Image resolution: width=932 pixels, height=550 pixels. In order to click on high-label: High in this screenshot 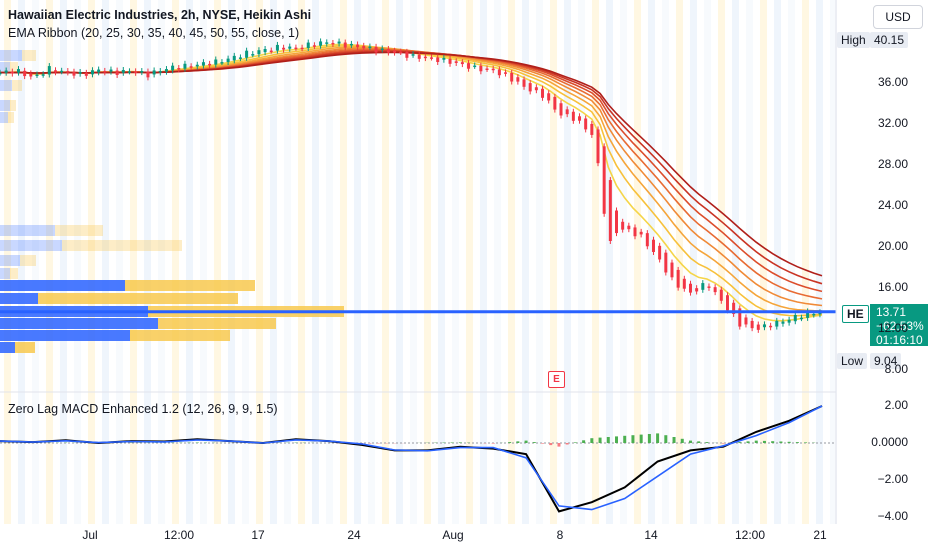, I will do `click(853, 40)`.